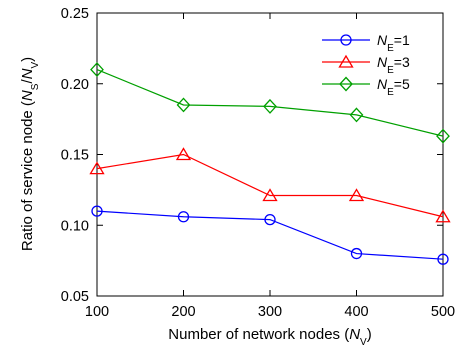  I want to click on legend: NE=1NE=3NE=5, so click(373, 64).